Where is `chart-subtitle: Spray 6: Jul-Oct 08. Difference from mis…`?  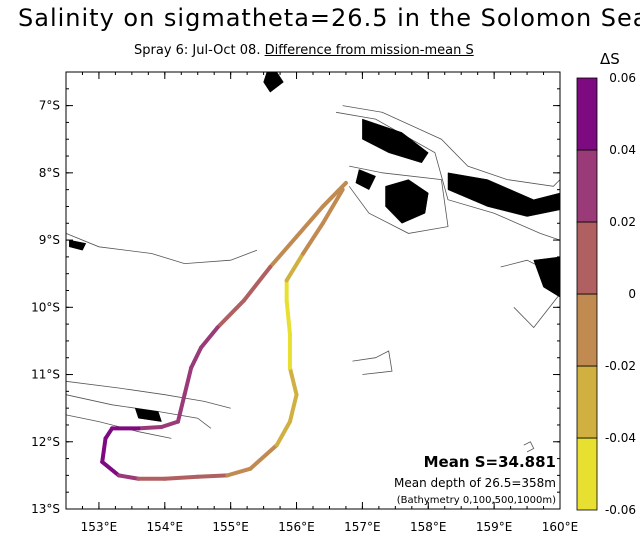
chart-subtitle: Spray 6: Jul-Oct 08. Difference from mis… is located at coordinates (304, 50).